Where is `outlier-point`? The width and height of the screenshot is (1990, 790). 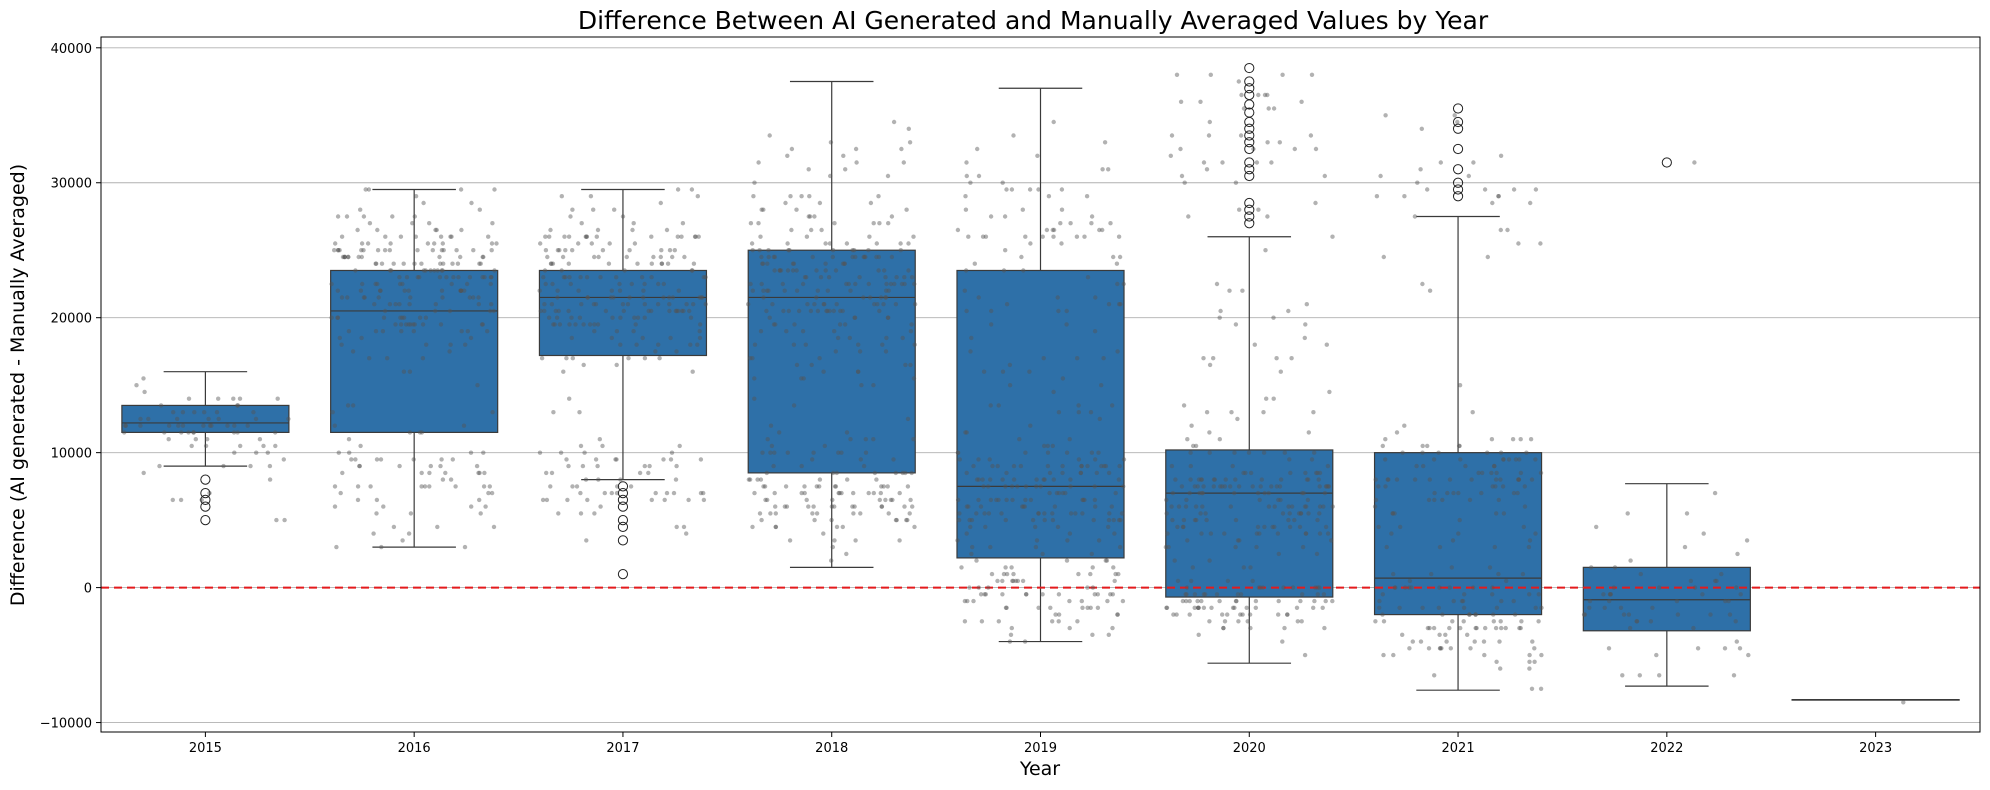 outlier-point is located at coordinates (1458, 149).